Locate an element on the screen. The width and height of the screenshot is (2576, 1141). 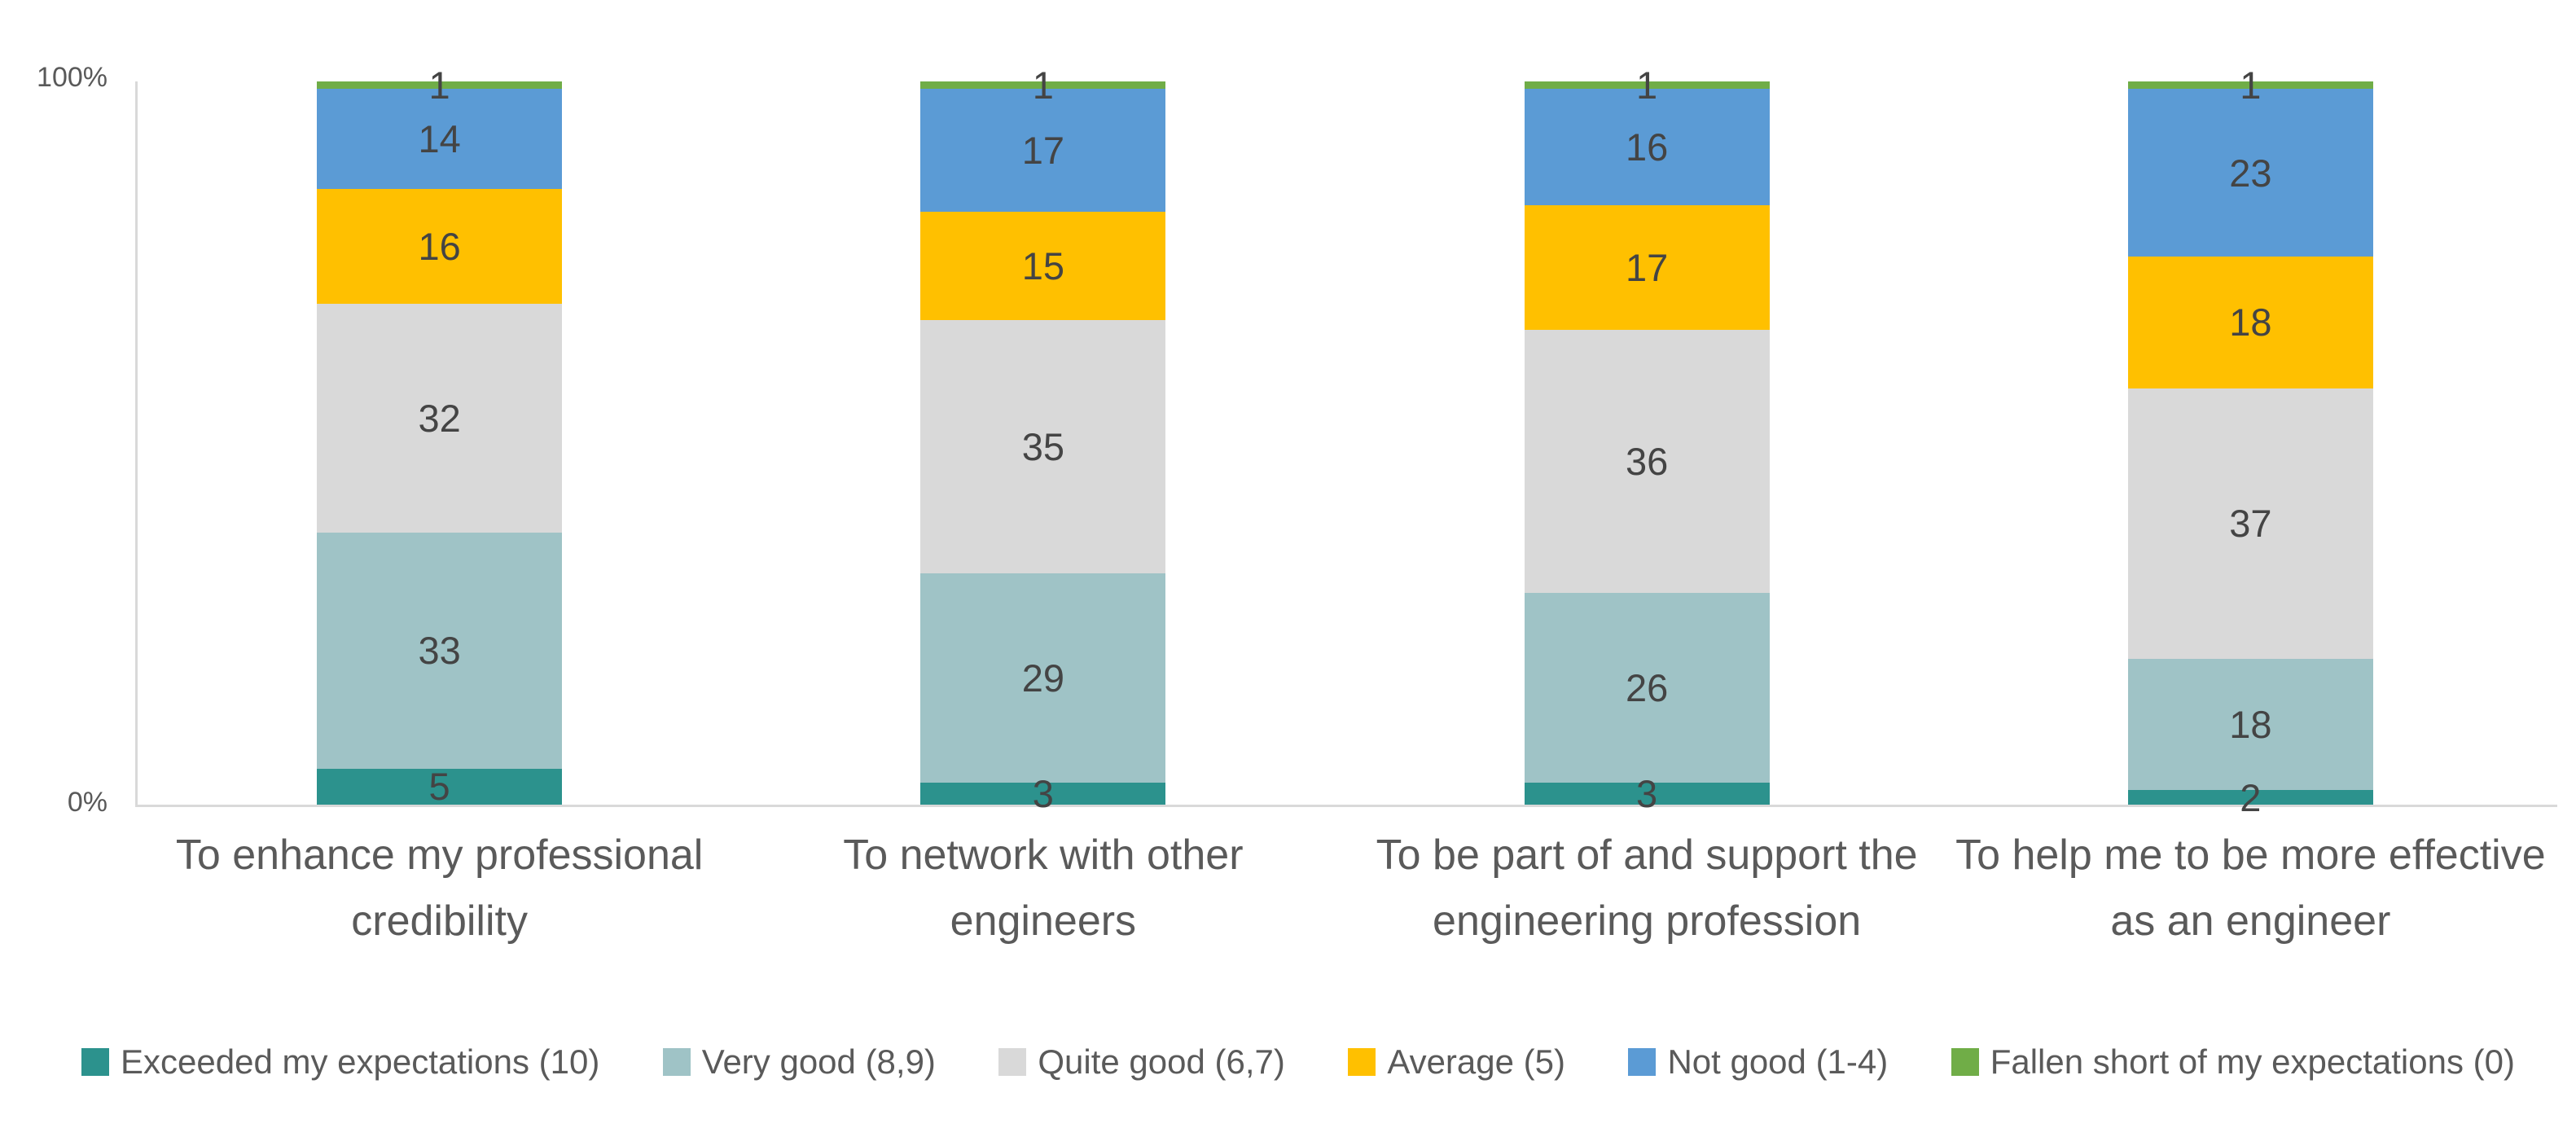
legend-item: Quite good (6,7) is located at coordinates (1141, 1062).